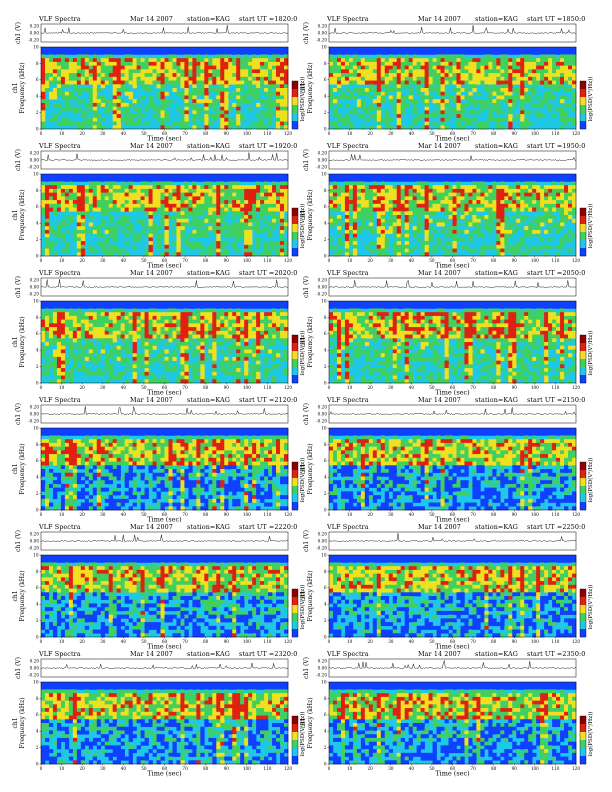 This screenshot has width=612, height=792. I want to click on ch1-tick-label: -0.20, so click(33, 39).